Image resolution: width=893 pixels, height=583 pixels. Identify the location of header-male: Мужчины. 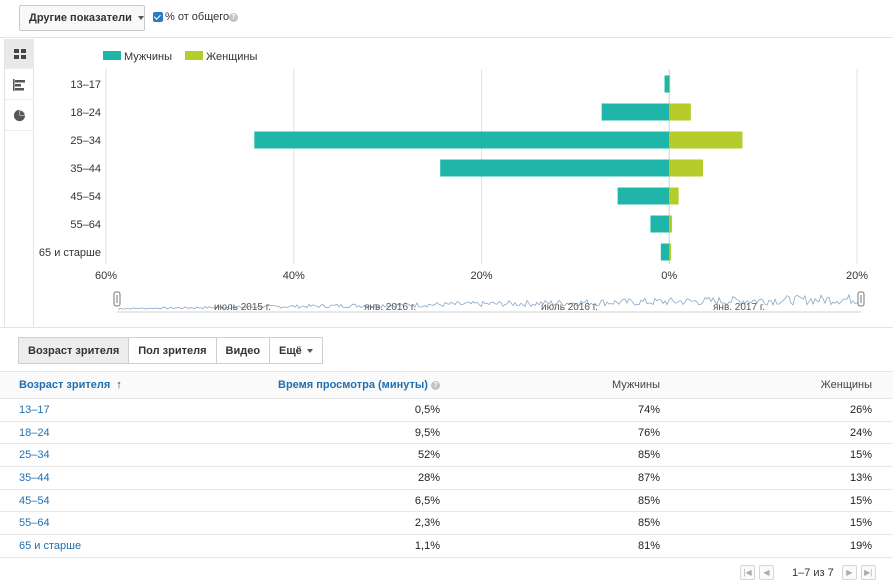
(635, 385).